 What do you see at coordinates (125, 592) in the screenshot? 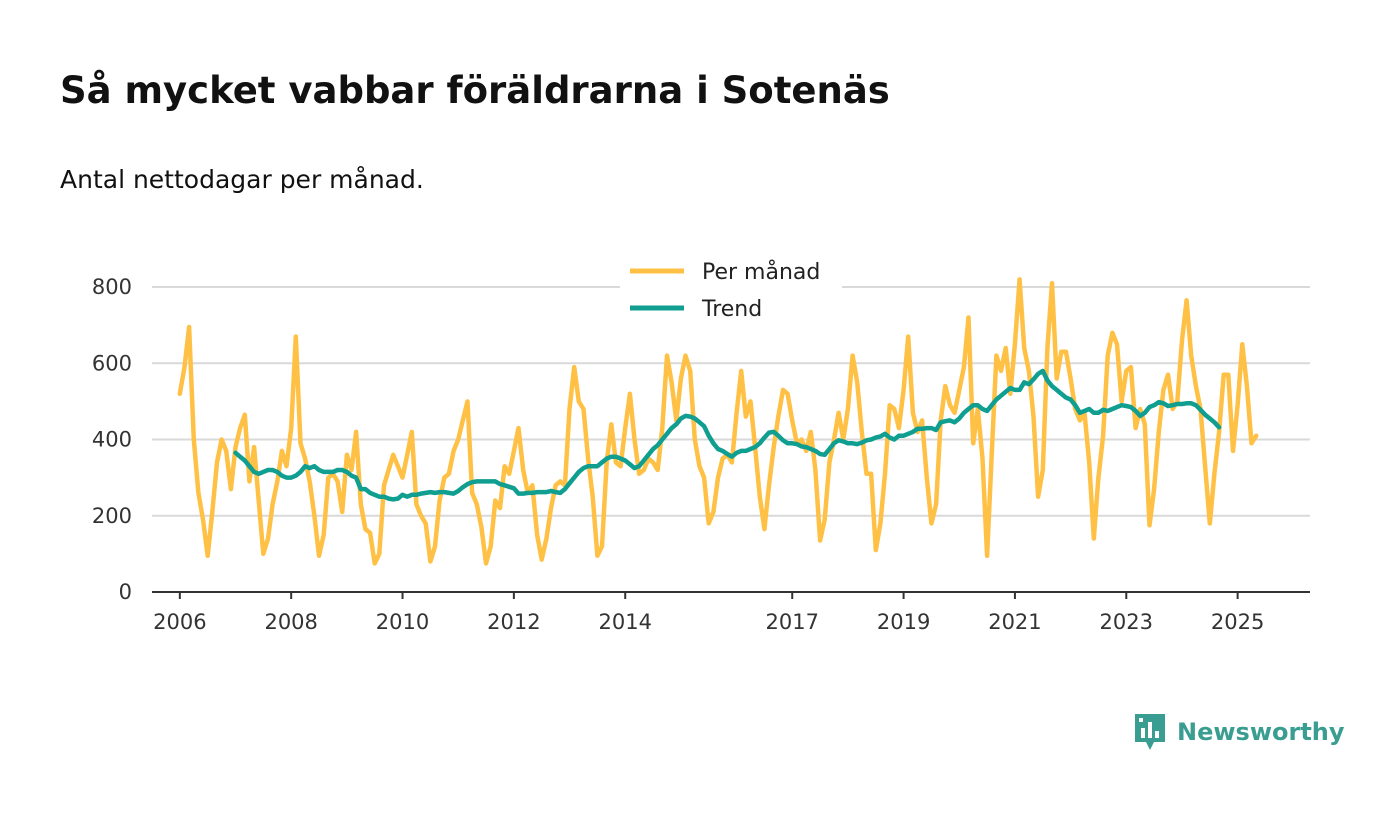
I see `y-tick-label: 0` at bounding box center [125, 592].